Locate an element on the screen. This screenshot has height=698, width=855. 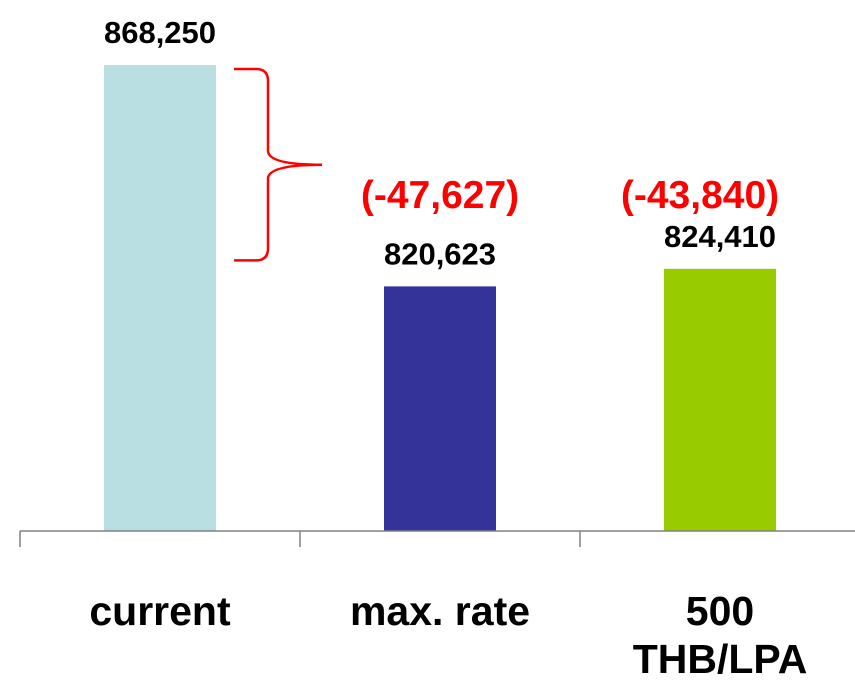
x-tick-label-2-line-1: max. rate is located at coordinates (440, 611).